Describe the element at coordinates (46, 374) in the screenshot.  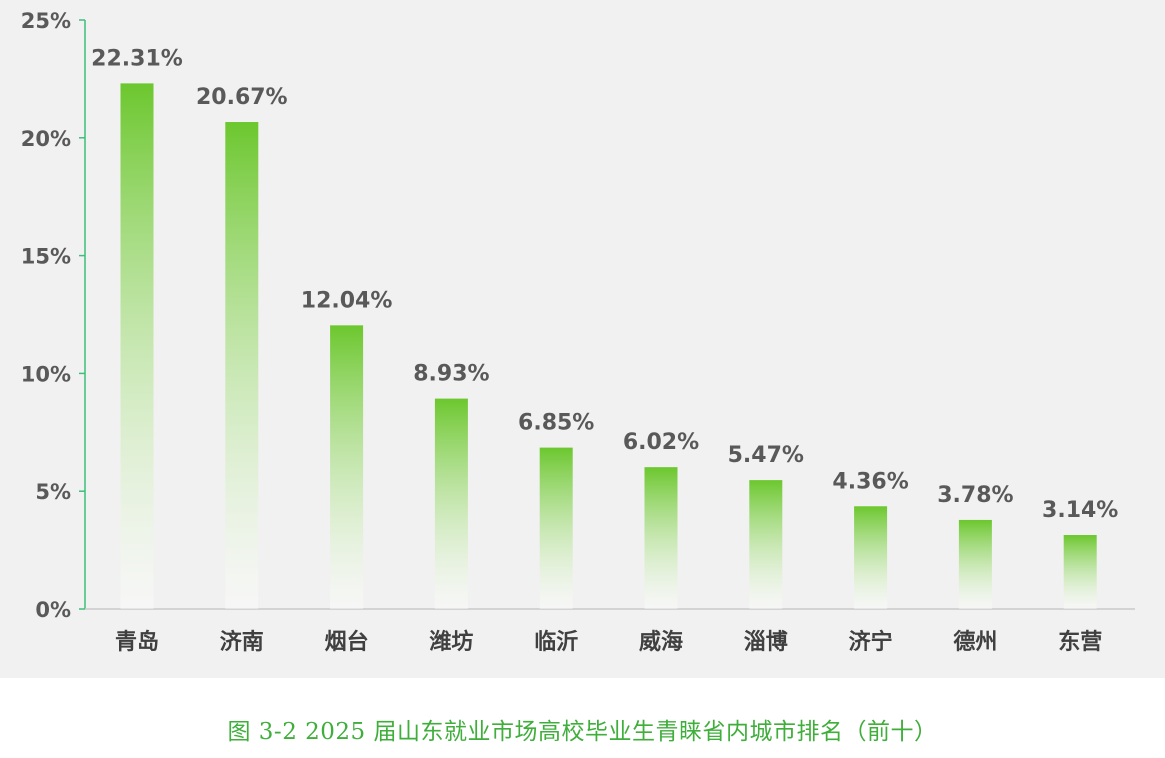
I see `y-tick-label: 10%` at that location.